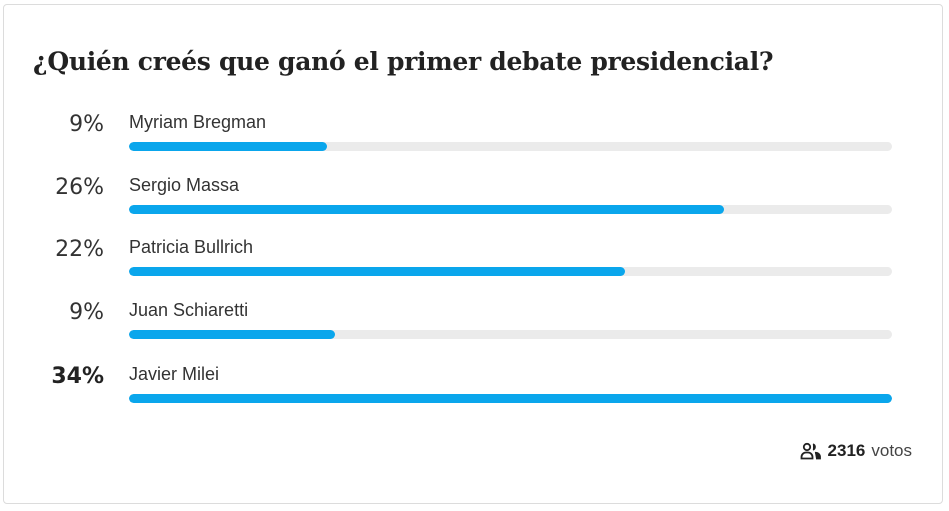 The width and height of the screenshot is (949, 511). What do you see at coordinates (474, 200) in the screenshot?
I see `poll-option-massa: 26% Sergio Massa` at bounding box center [474, 200].